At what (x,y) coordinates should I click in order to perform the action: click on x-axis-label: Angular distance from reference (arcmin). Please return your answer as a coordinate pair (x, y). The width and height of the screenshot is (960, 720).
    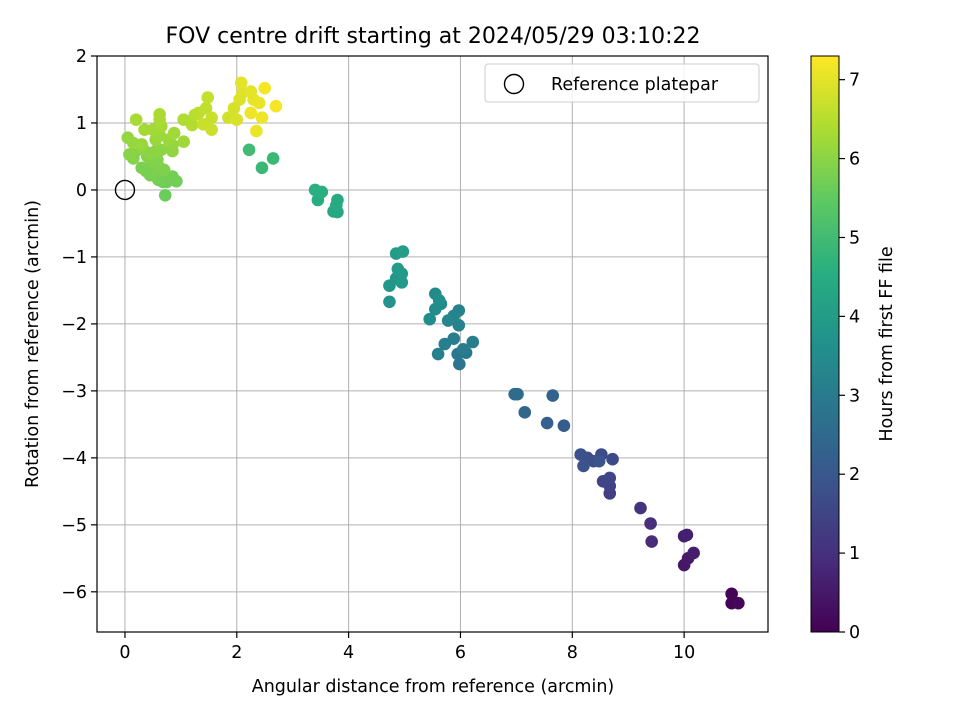
    Looking at the image, I should click on (433, 687).